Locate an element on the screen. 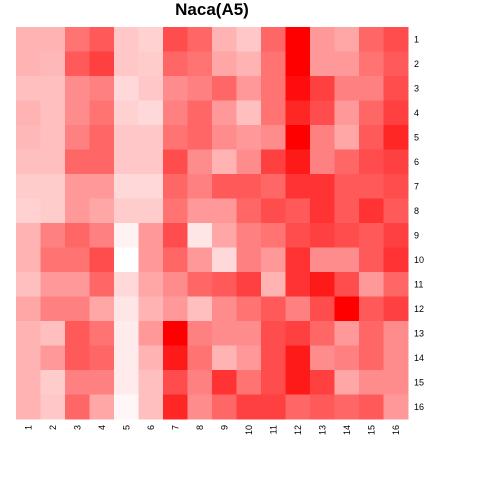  heatmap-cell-r12-c5 is located at coordinates (126, 309).